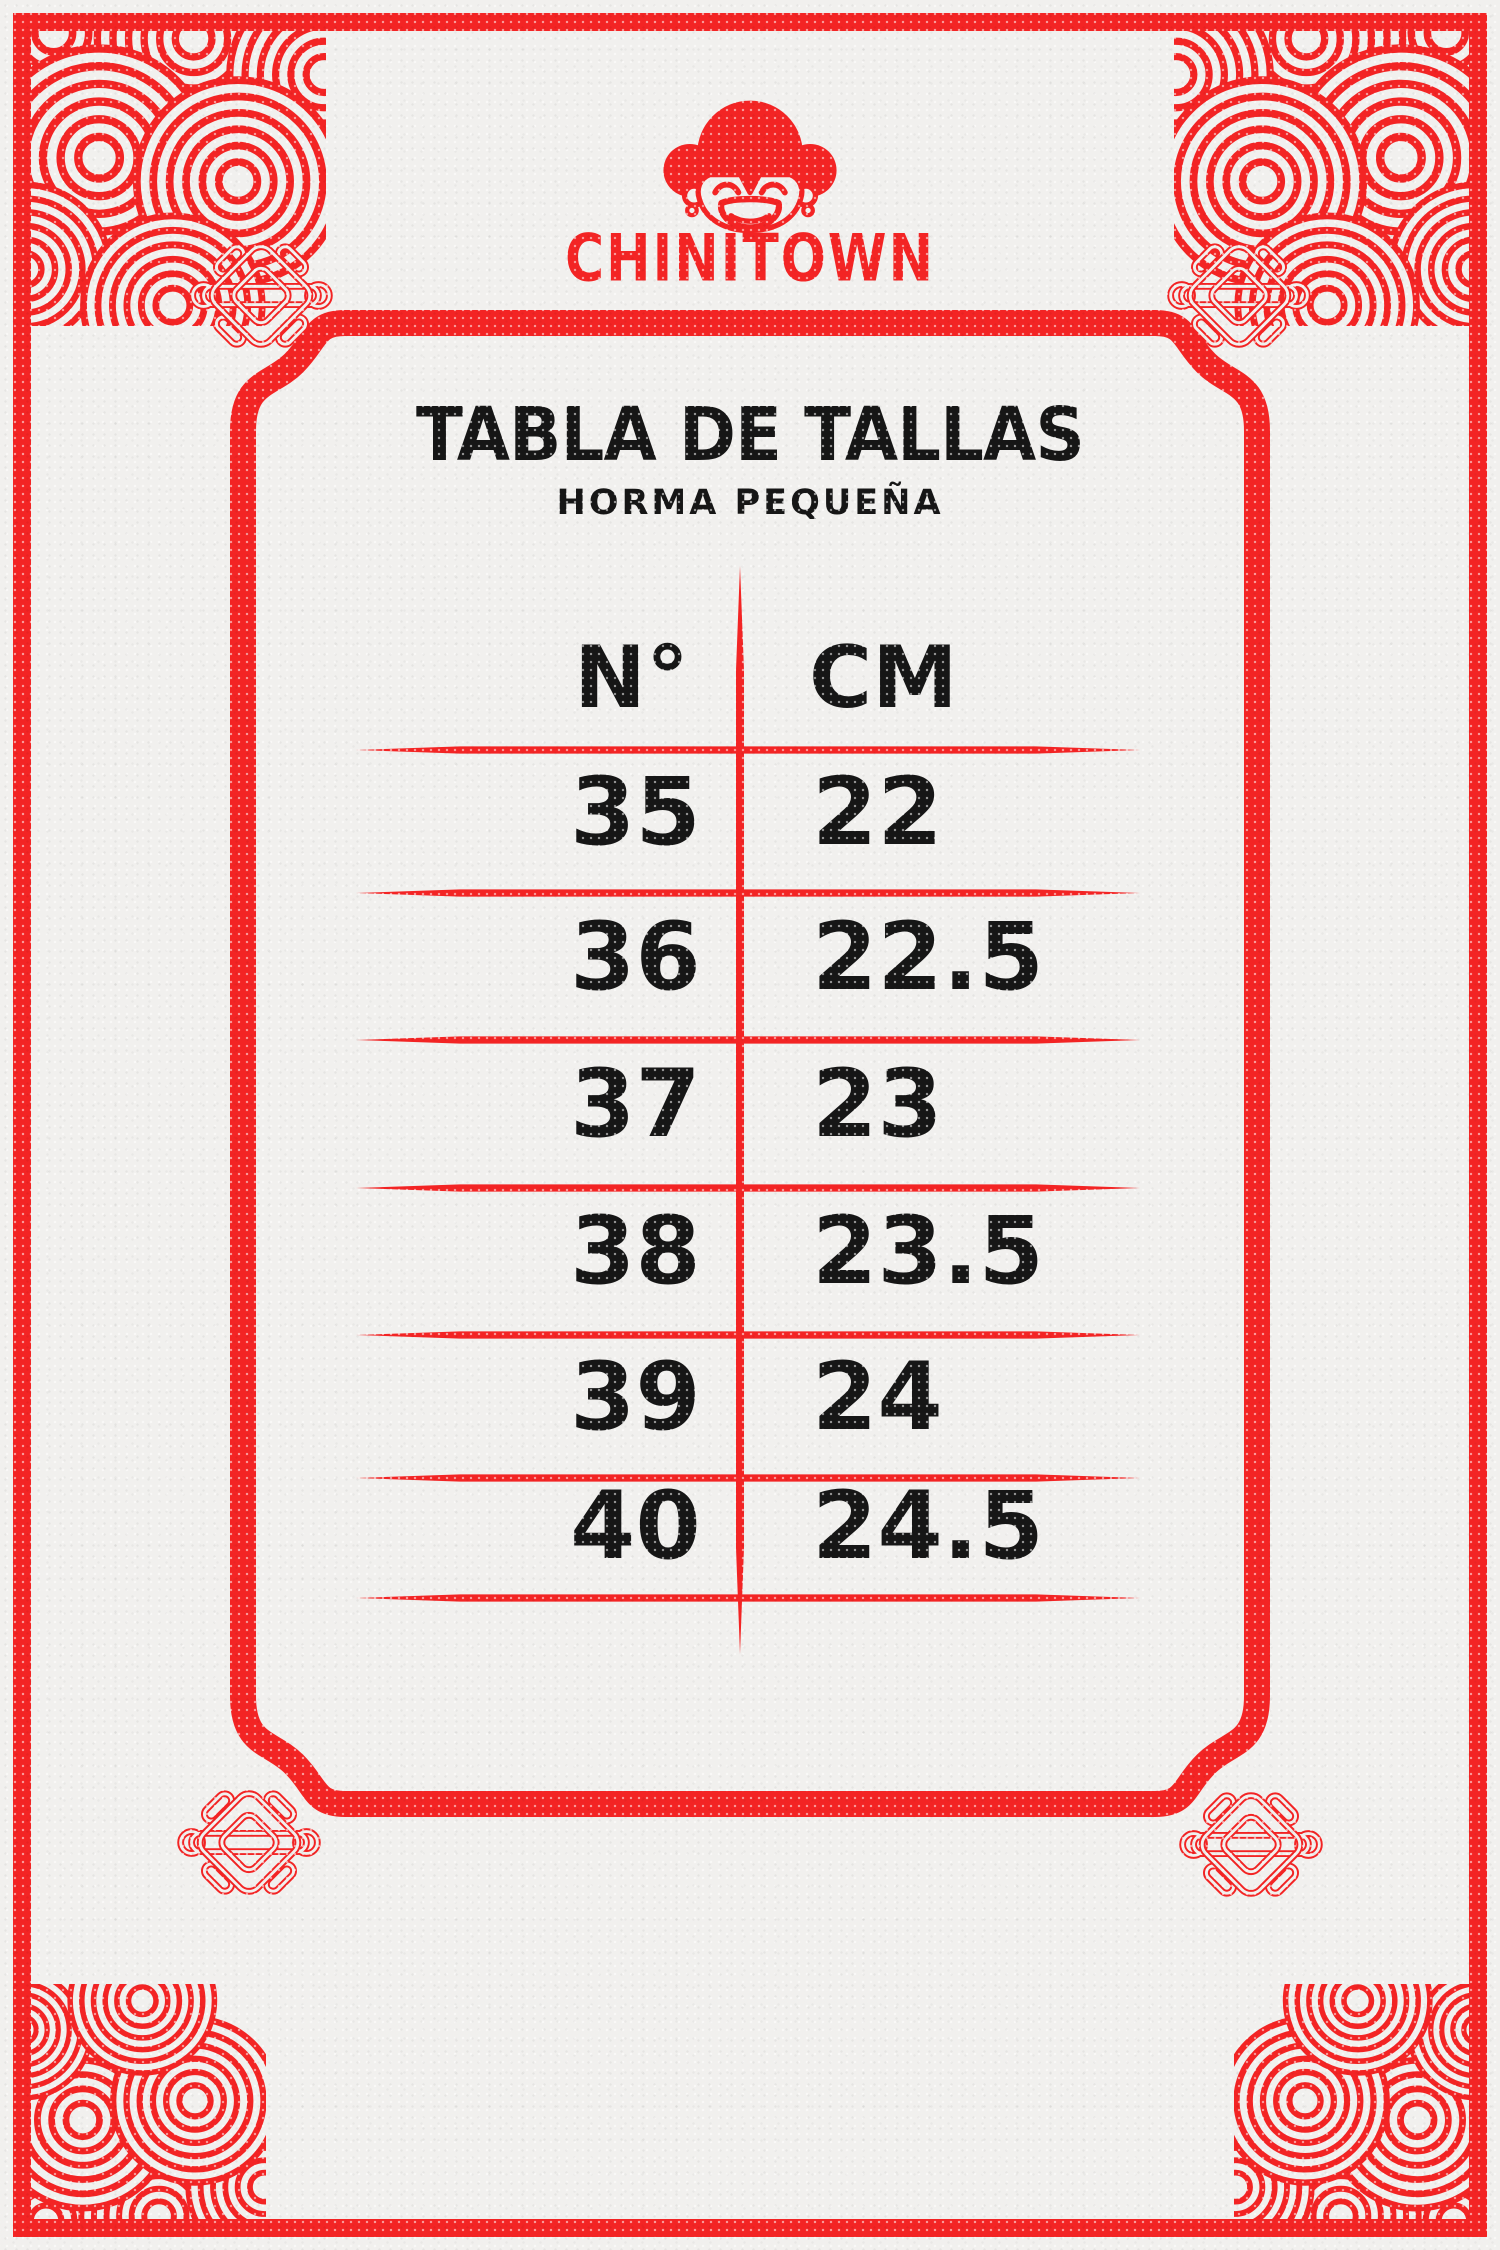 Image resolution: width=1500 pixels, height=2250 pixels. I want to click on endless-knot-bottom-right-icon, so click(1251, 1844).